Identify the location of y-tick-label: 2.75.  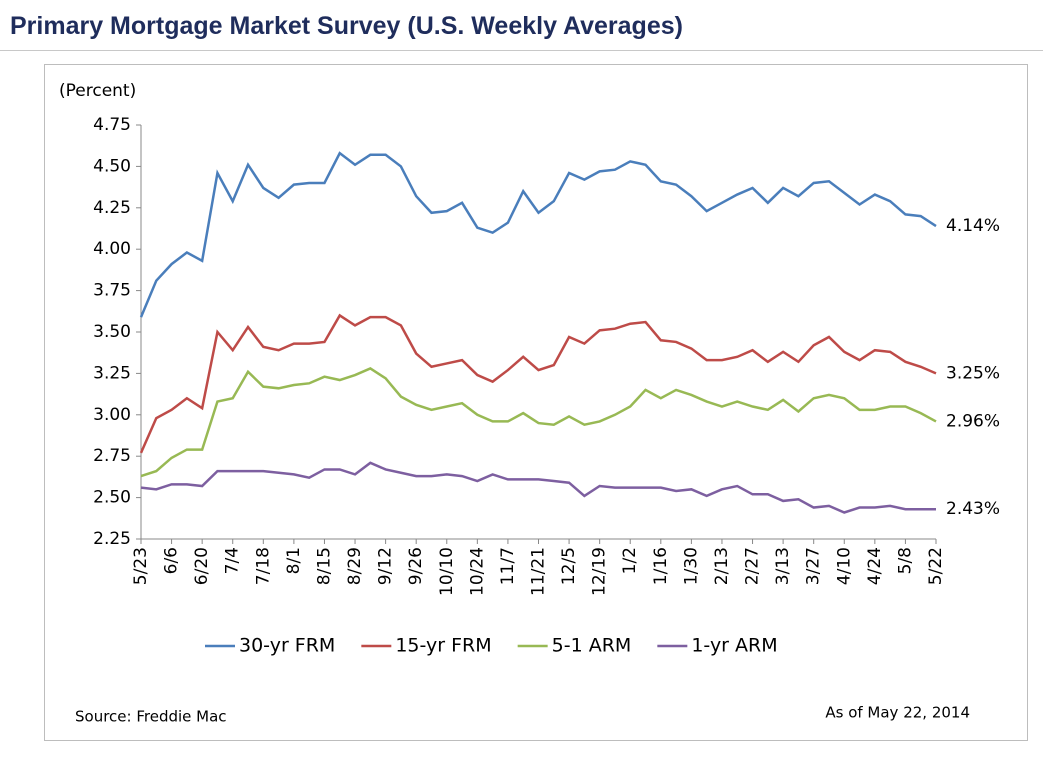
(112, 456).